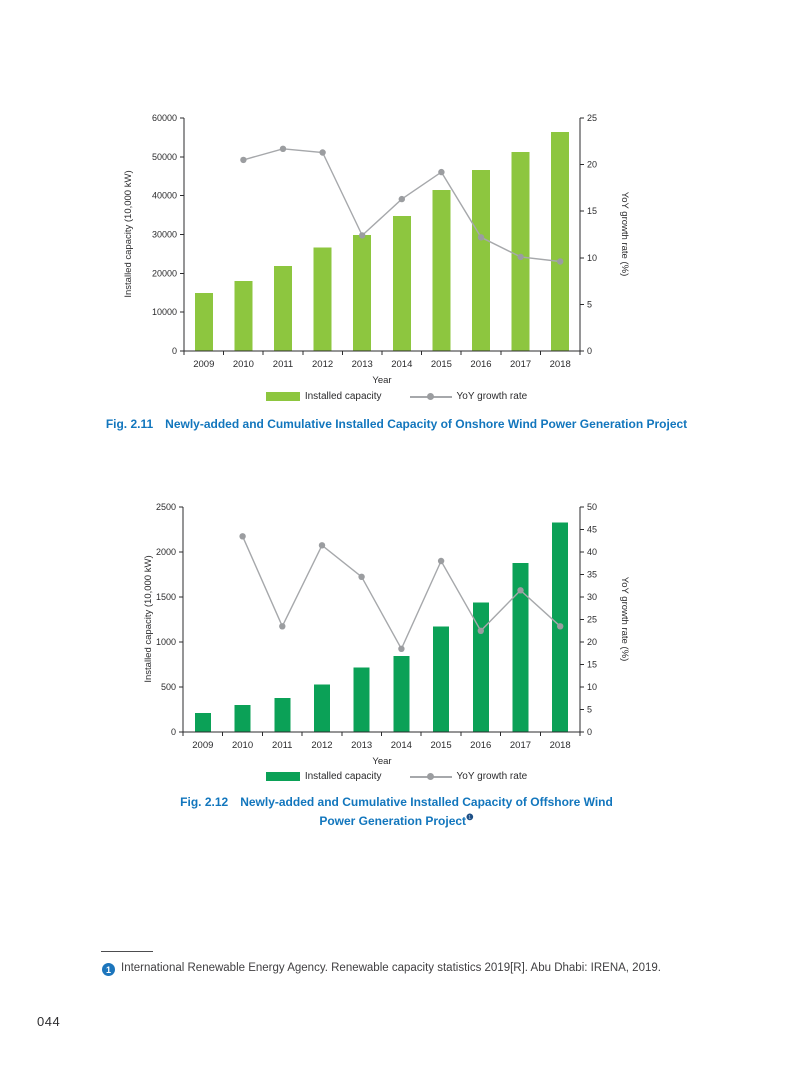 The height and width of the screenshot is (1077, 793). Describe the element at coordinates (381, 761) in the screenshot. I see `offshore-x-axis-title: Year` at that location.